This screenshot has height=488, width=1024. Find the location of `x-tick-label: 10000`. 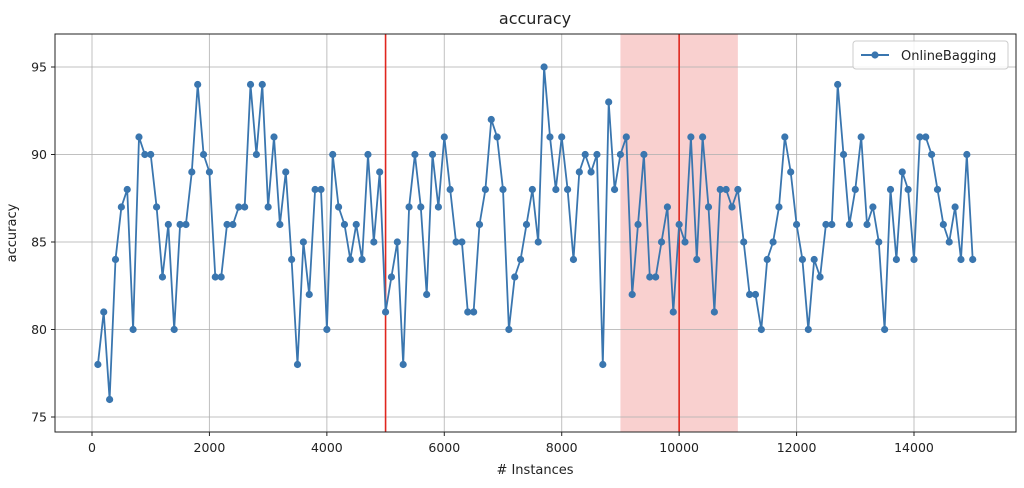

x-tick-label: 10000 is located at coordinates (679, 447).